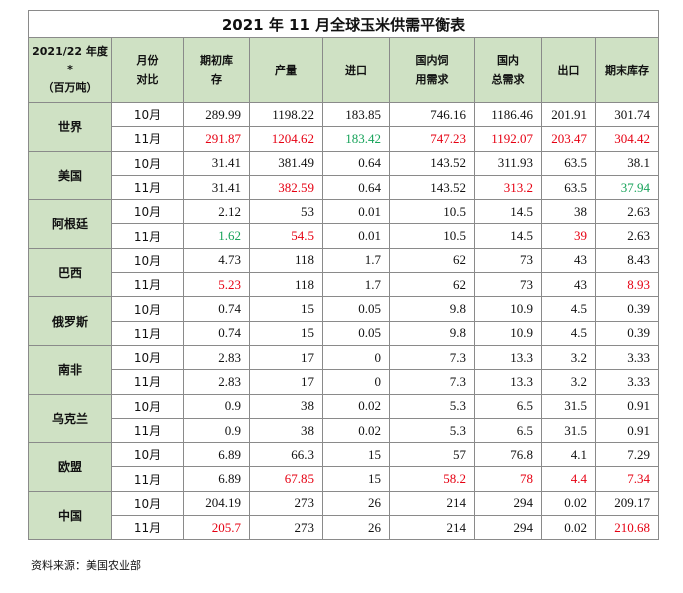 This screenshot has width=683, height=593. I want to click on value-cell: 8.93, so click(627, 285).